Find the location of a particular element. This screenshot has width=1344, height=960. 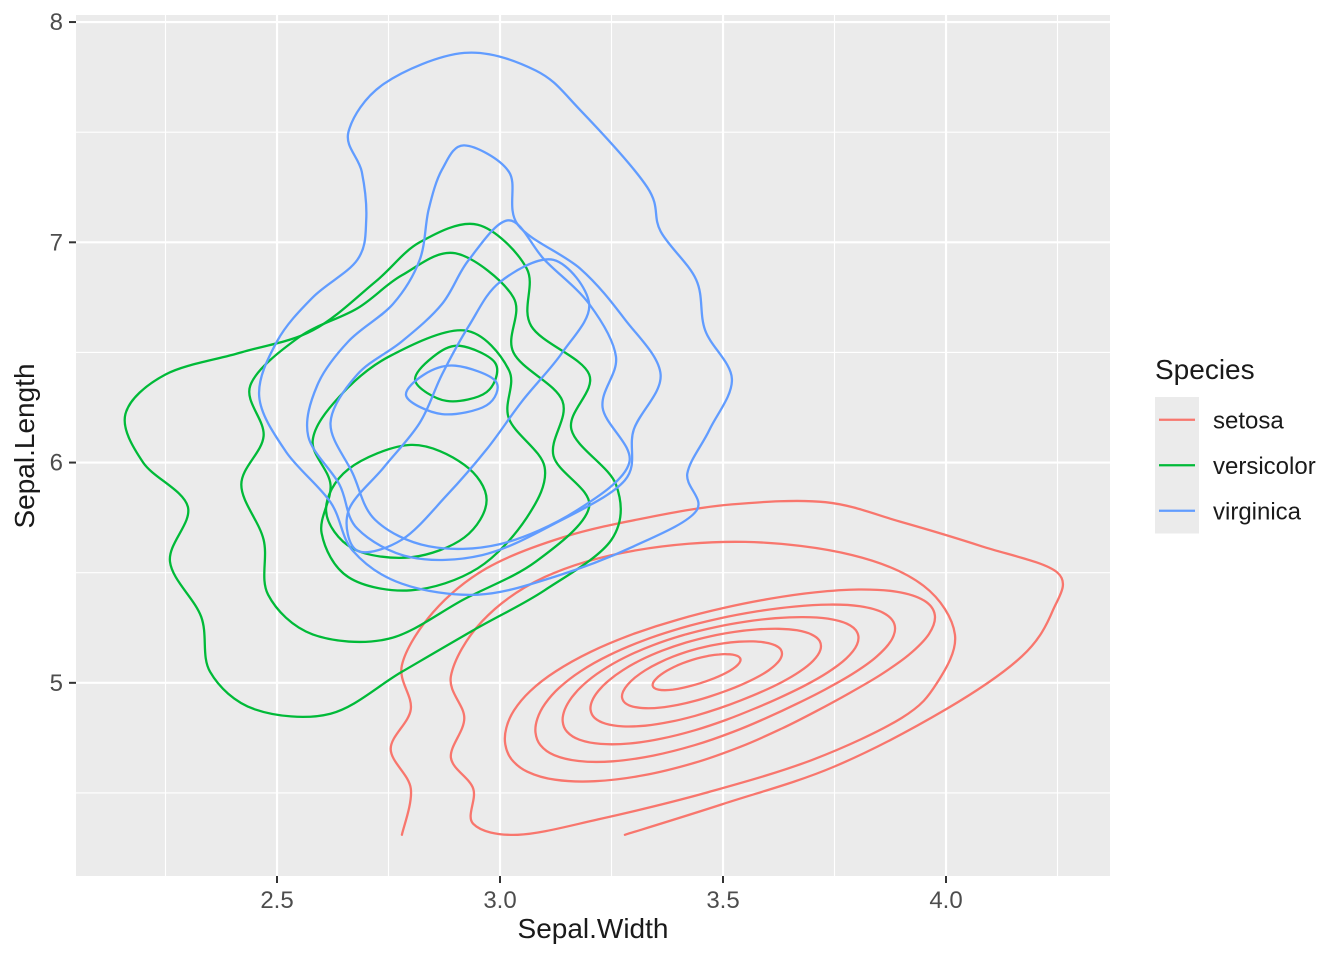

x-tick-label: 3.5 is located at coordinates (722, 900).